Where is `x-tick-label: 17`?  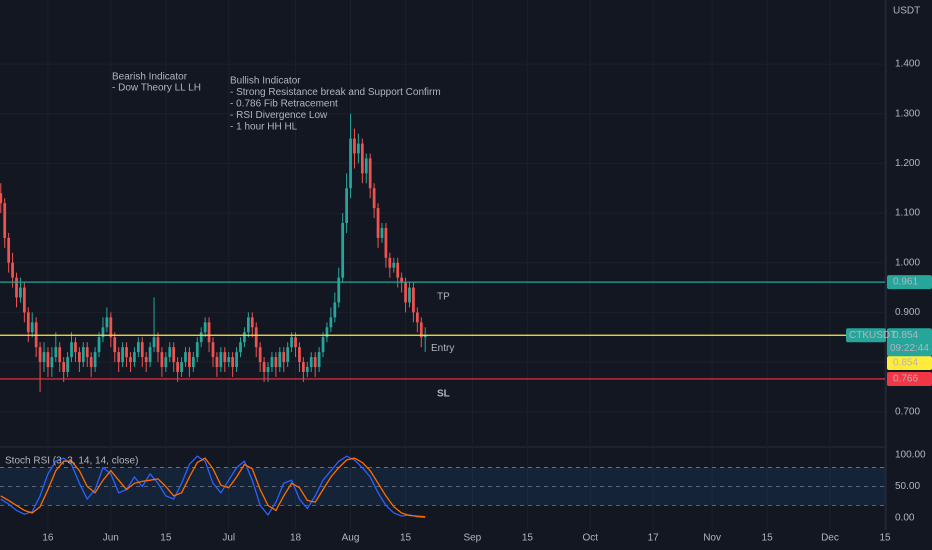 x-tick-label: 17 is located at coordinates (654, 538).